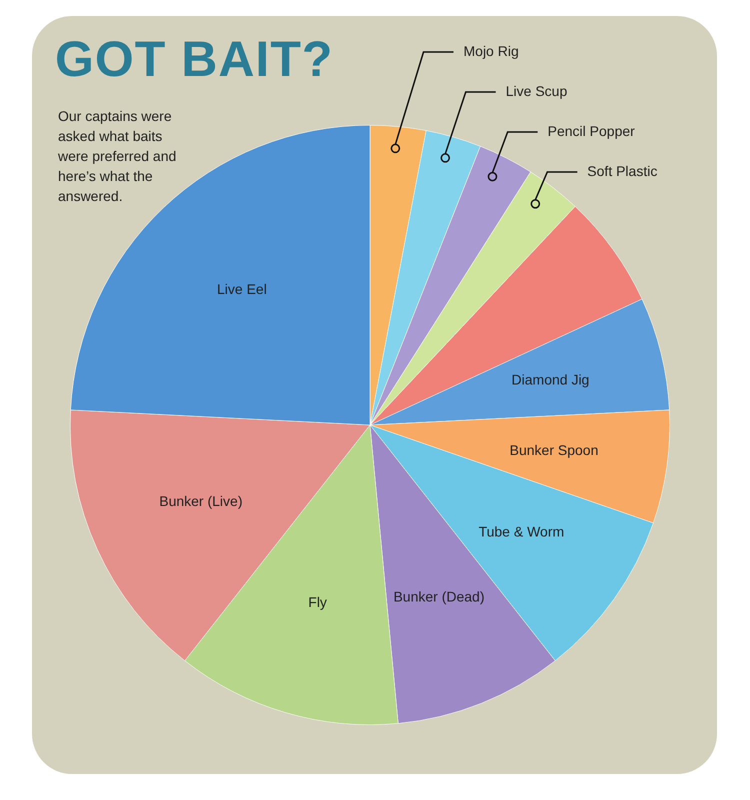 This screenshot has height=800, width=750. I want to click on slice-label: Fly, so click(317, 602).